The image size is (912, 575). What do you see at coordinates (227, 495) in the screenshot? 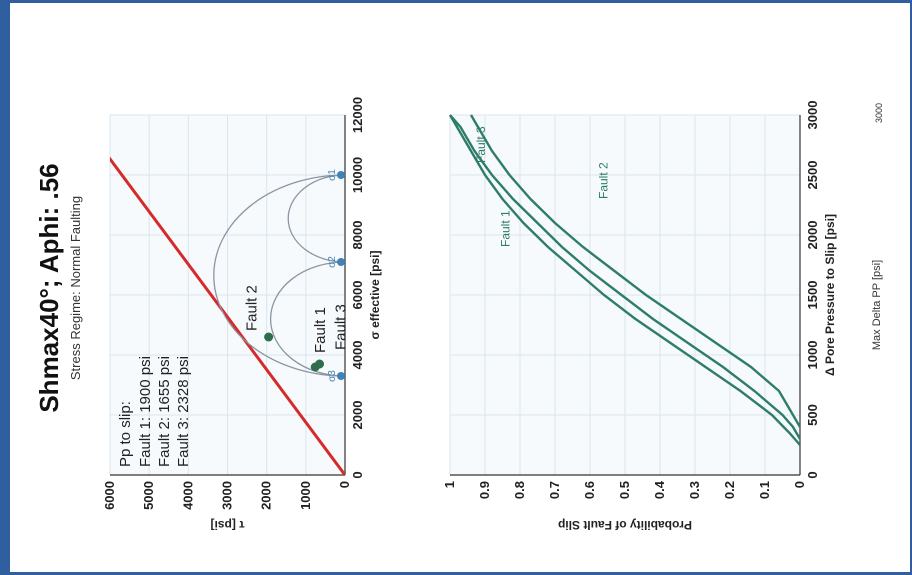
I see `mohr-y-tick-label: 3000` at bounding box center [227, 495].